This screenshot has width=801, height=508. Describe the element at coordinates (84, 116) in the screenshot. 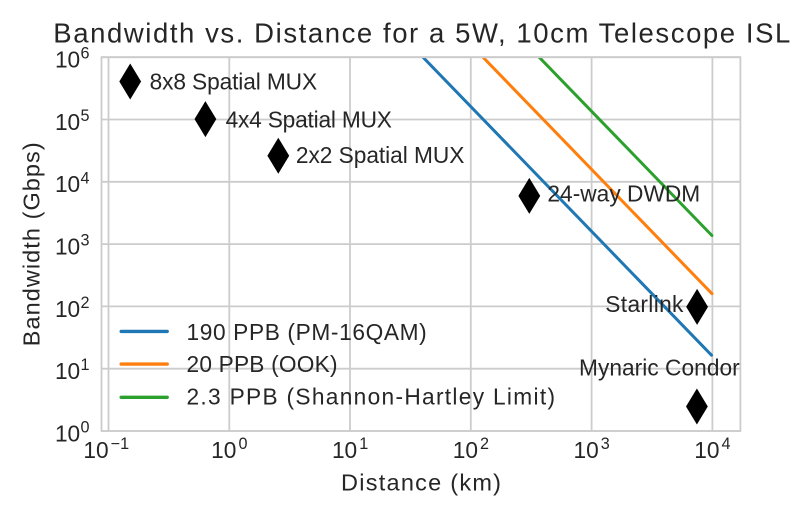

I see `svg-text: 5` at that location.